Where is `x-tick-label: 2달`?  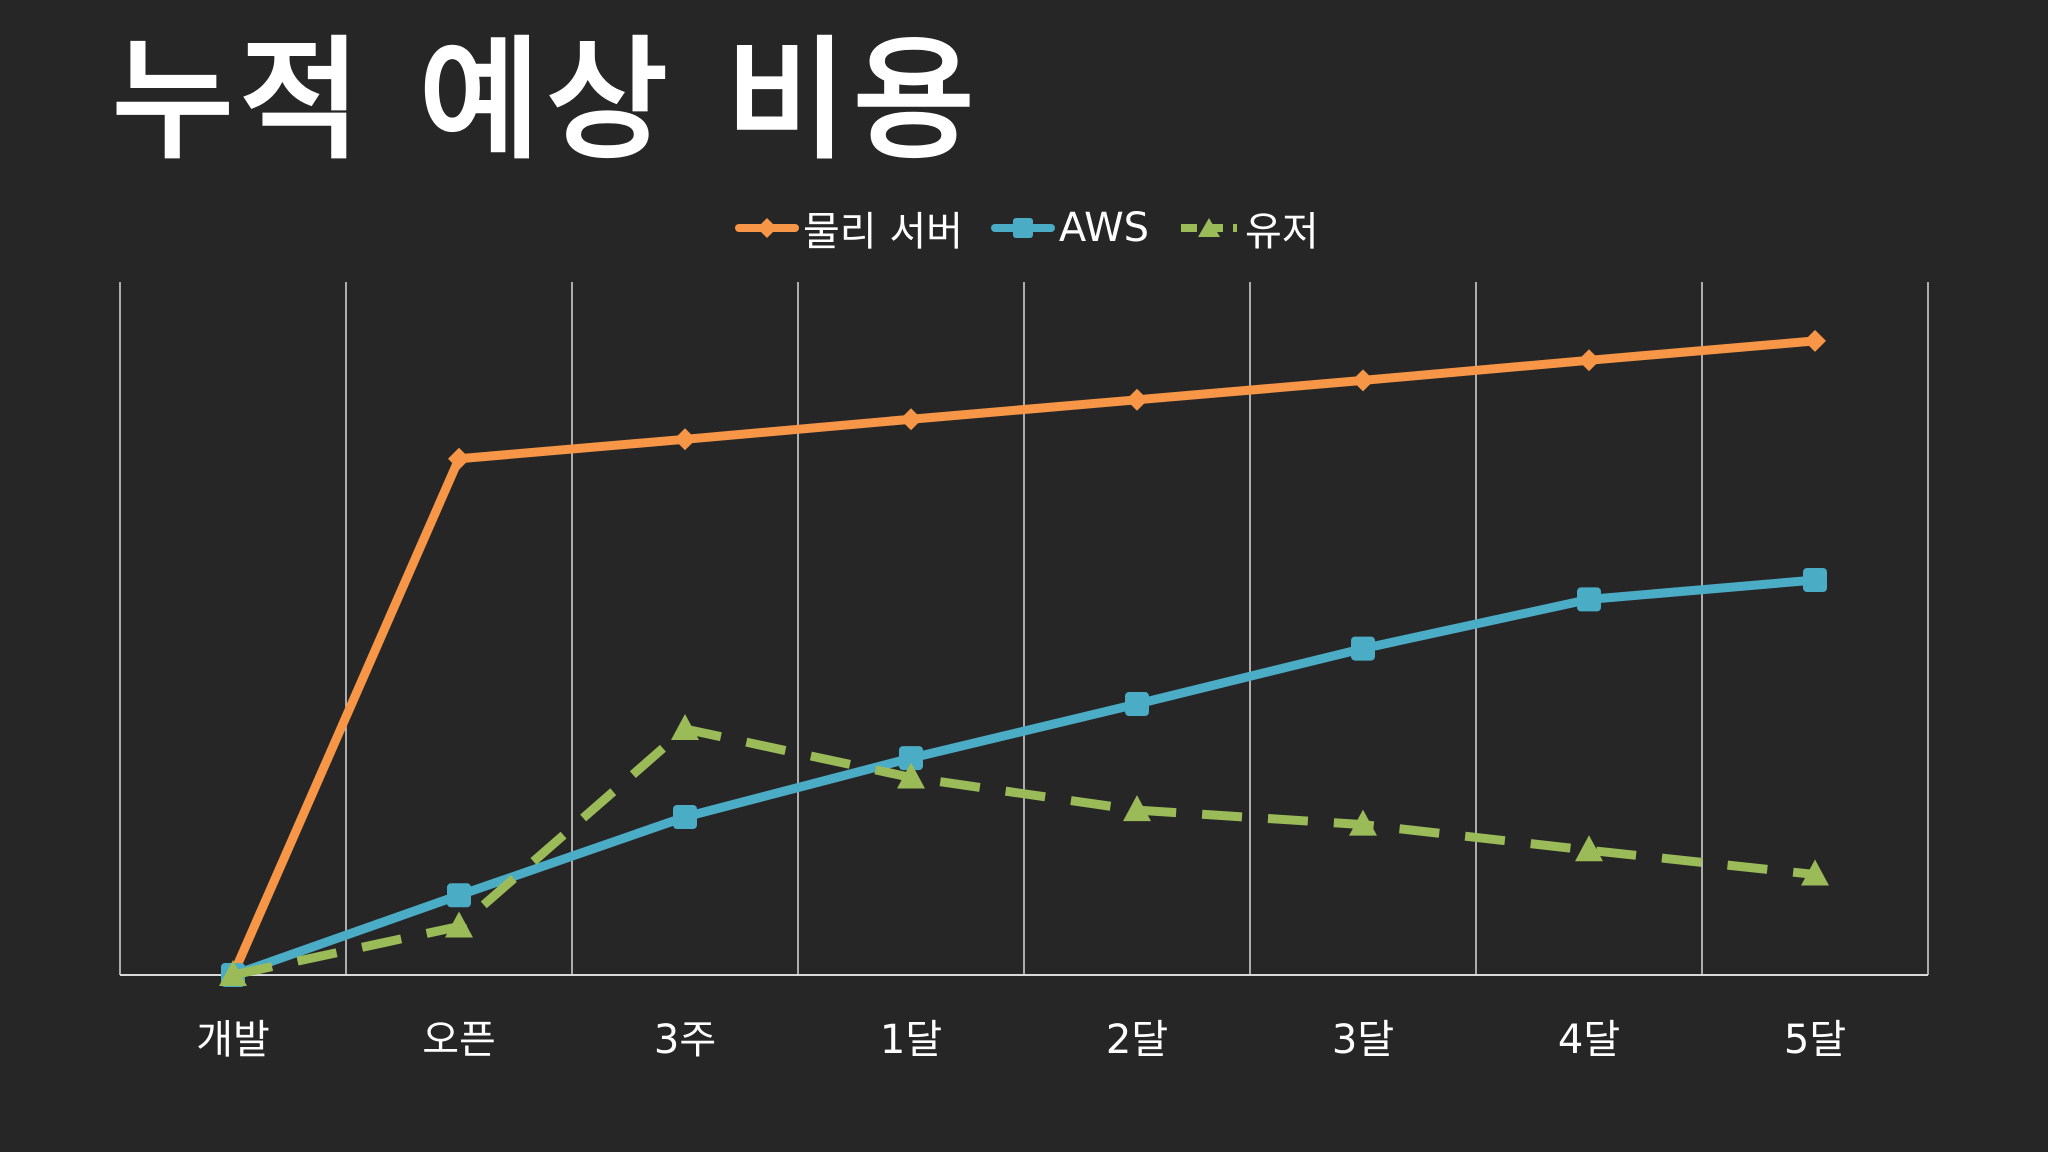 x-tick-label: 2달 is located at coordinates (1137, 1040).